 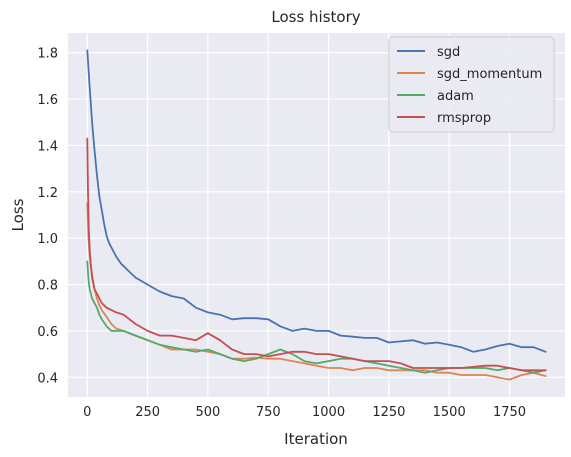 I want to click on y-tick-label: 0.8, so click(x=47, y=286).